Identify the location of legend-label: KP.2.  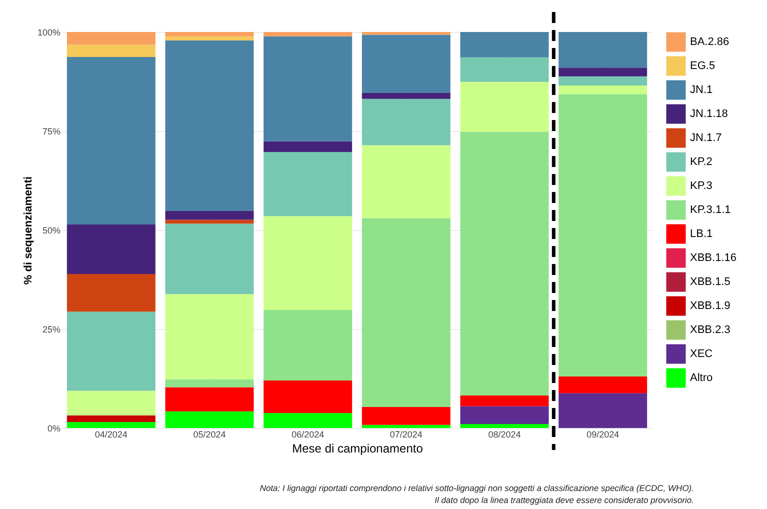
(701, 162).